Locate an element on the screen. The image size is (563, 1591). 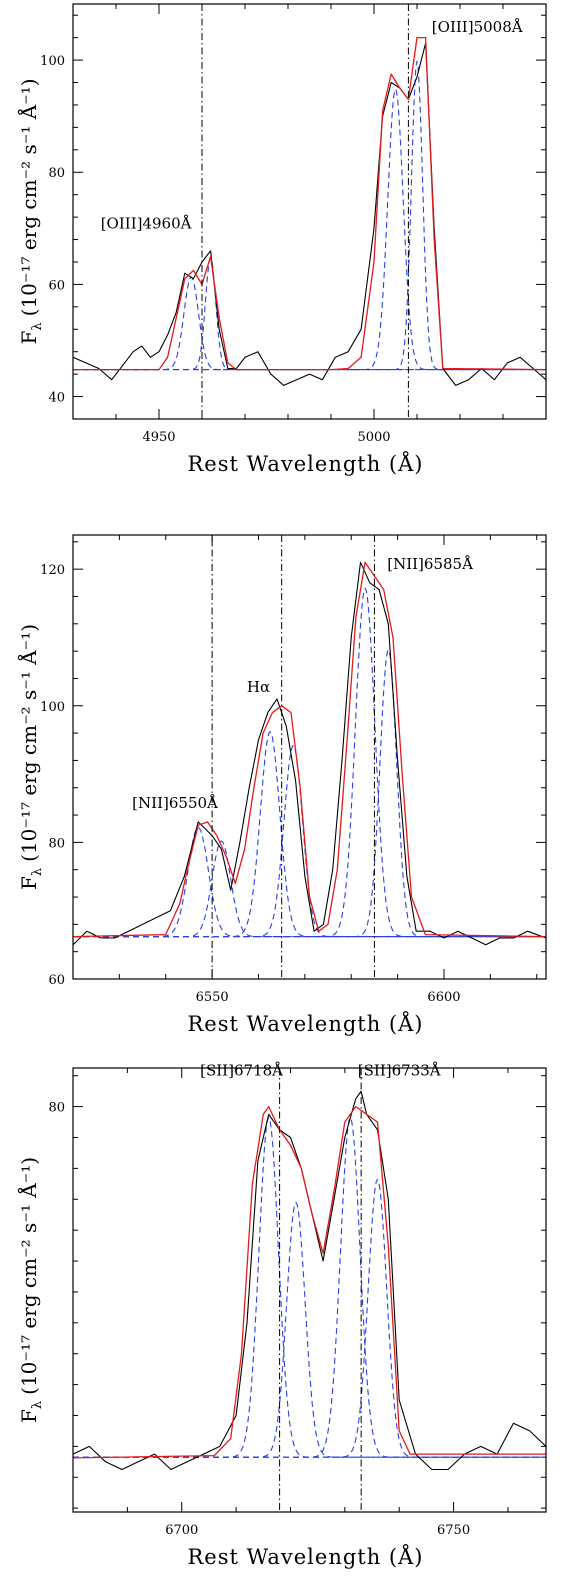
x-tick-label: 6550 is located at coordinates (212, 997).